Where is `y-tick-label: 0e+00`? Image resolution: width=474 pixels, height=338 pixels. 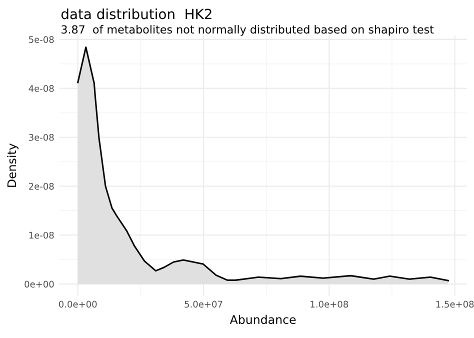
y-tick-label: 0e+00 is located at coordinates (39, 284).